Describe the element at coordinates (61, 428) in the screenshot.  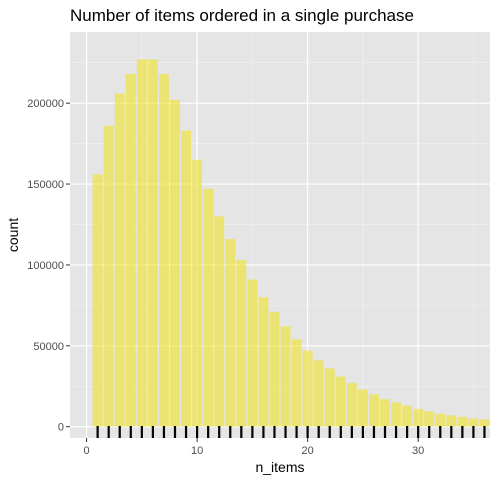
I see `y-tick-label: 0` at that location.